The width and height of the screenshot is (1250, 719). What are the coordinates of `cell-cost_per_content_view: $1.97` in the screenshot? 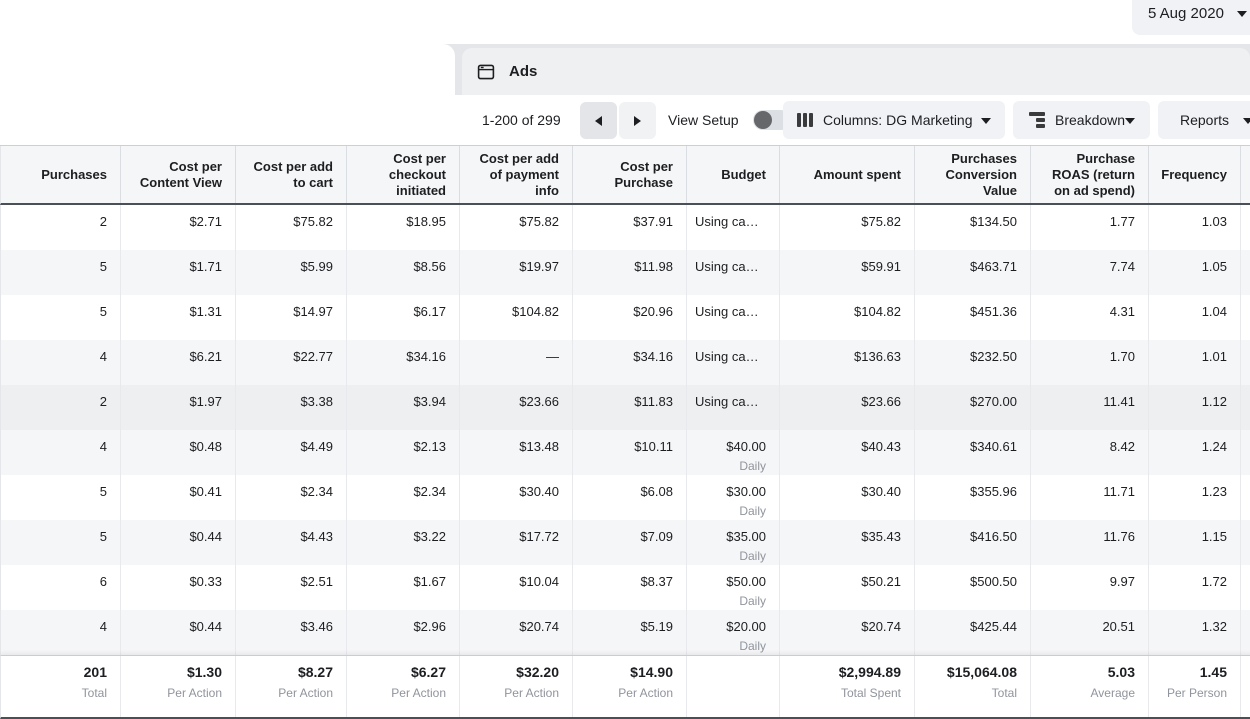 It's located at (178, 407).